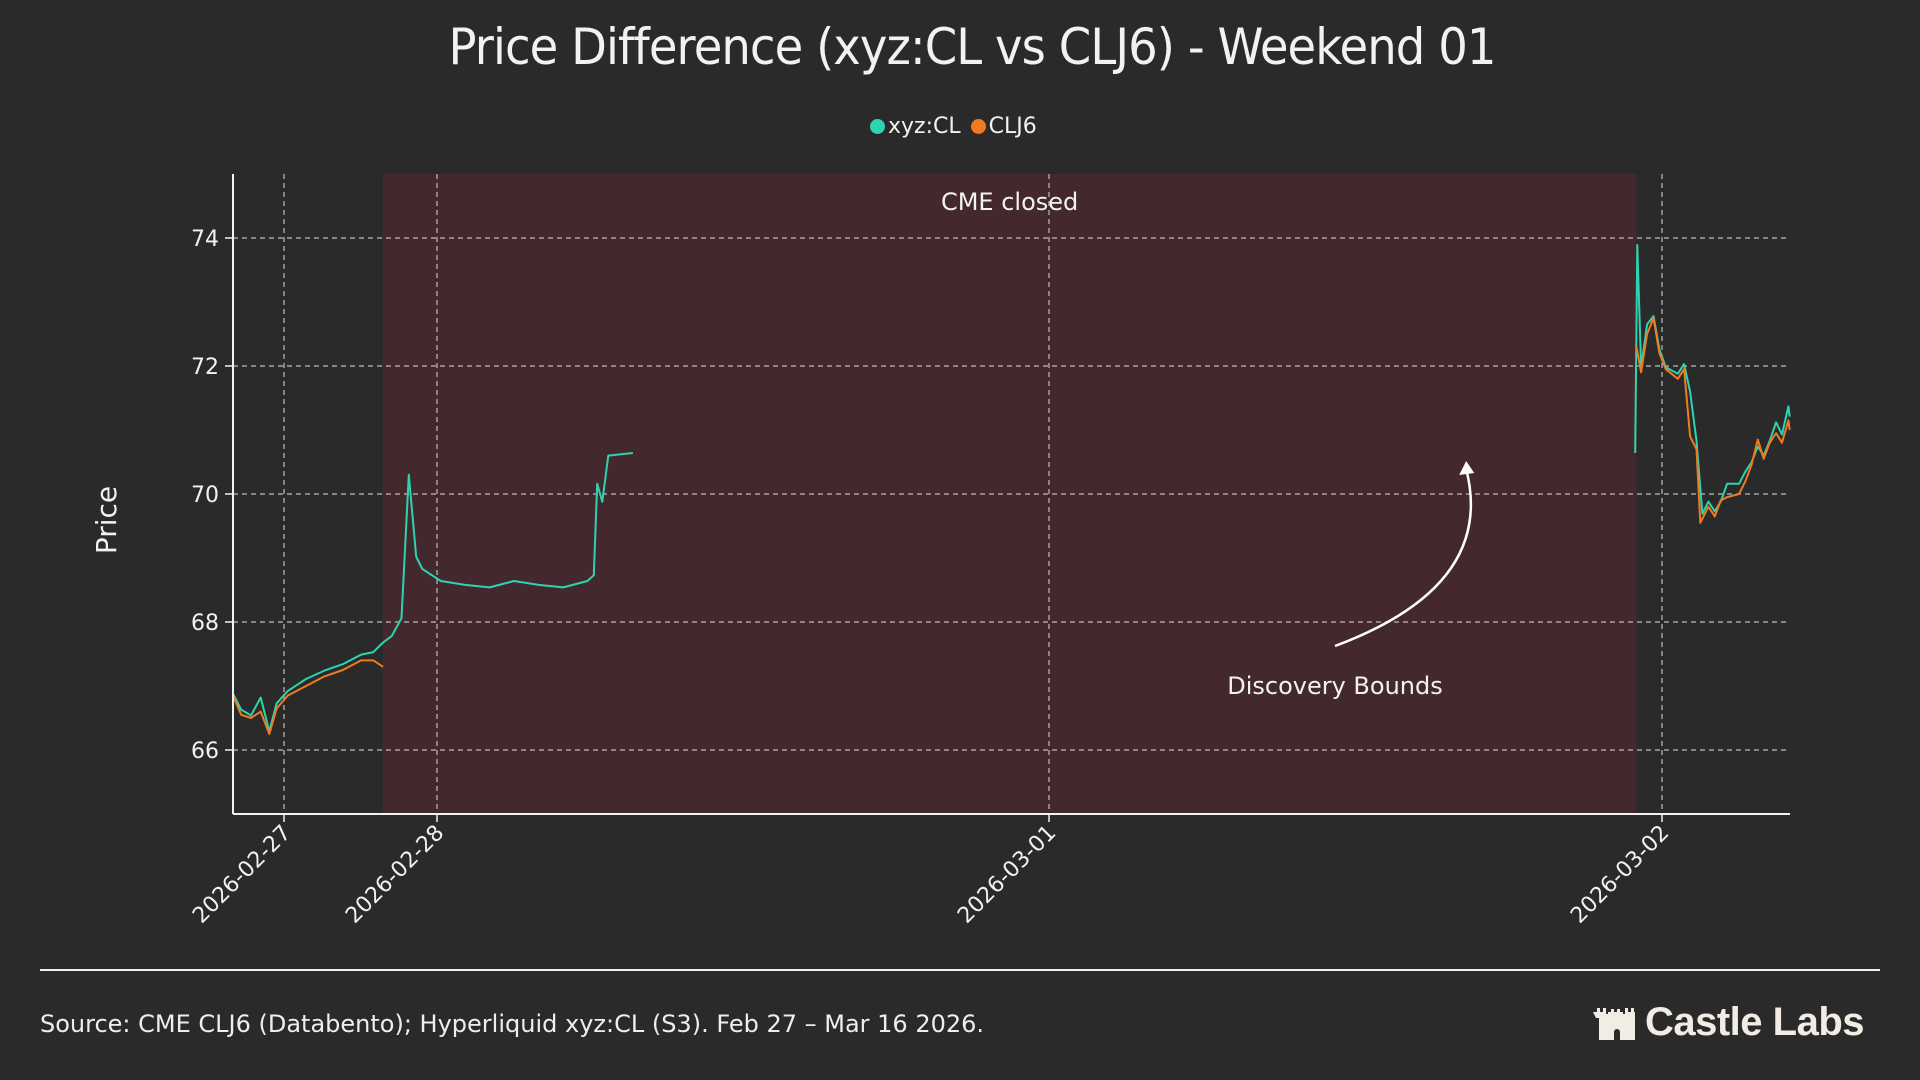 This screenshot has height=1080, width=1920. What do you see at coordinates (960, 970) in the screenshot?
I see `footer-divider` at bounding box center [960, 970].